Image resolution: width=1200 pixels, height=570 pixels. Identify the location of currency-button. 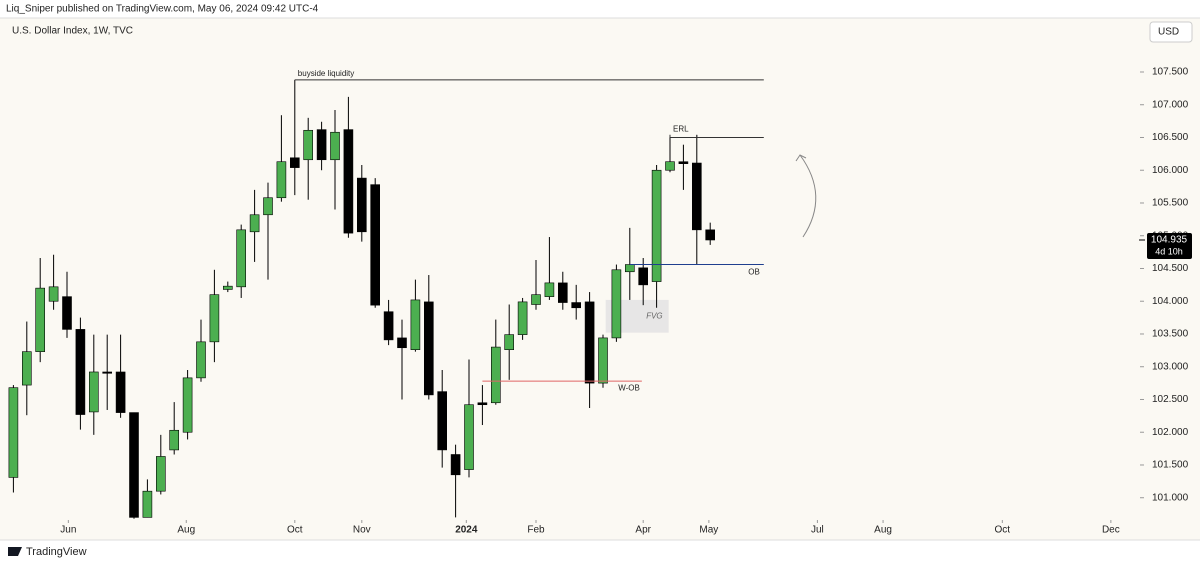
(1171, 32).